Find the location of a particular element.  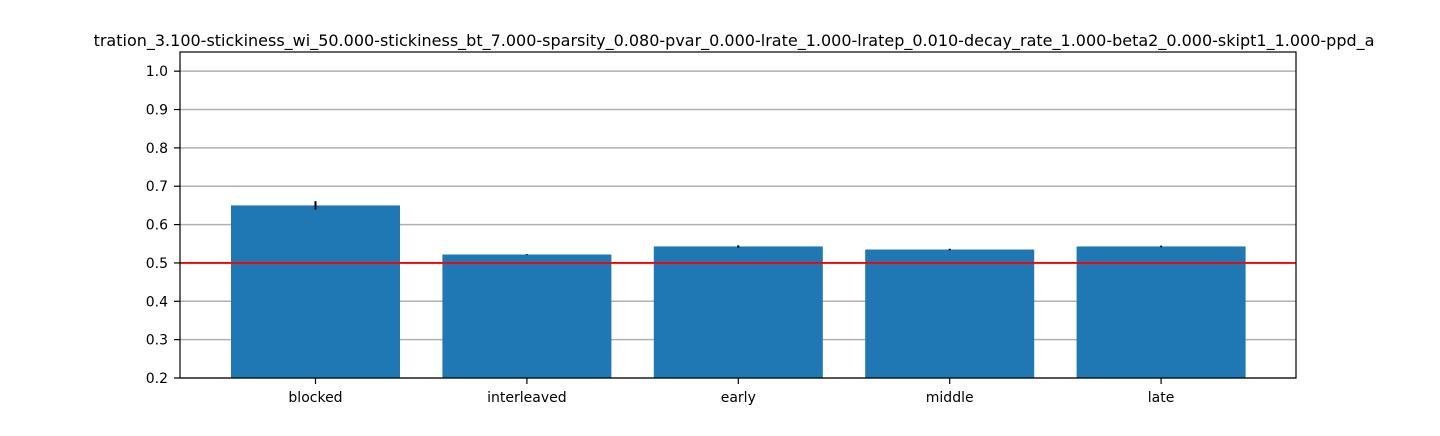

bar-late is located at coordinates (1161, 312).